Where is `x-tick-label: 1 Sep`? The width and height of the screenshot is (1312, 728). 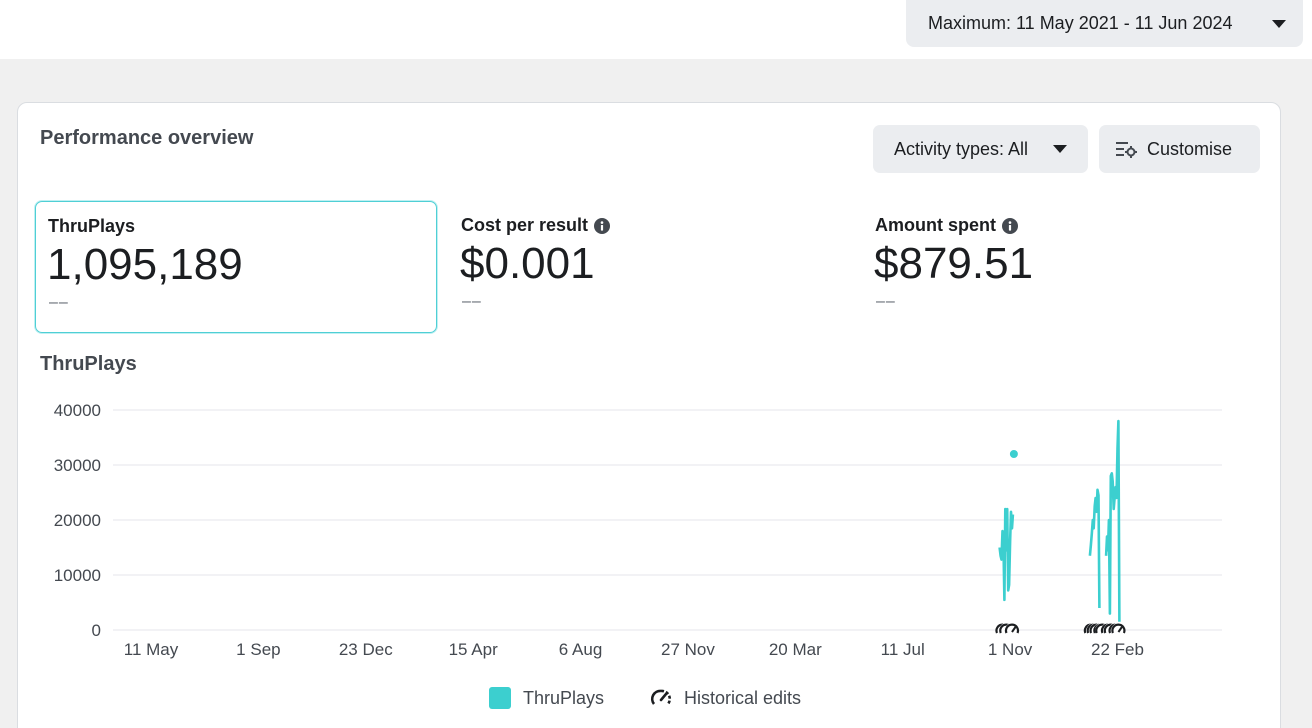
x-tick-label: 1 Sep is located at coordinates (258, 649).